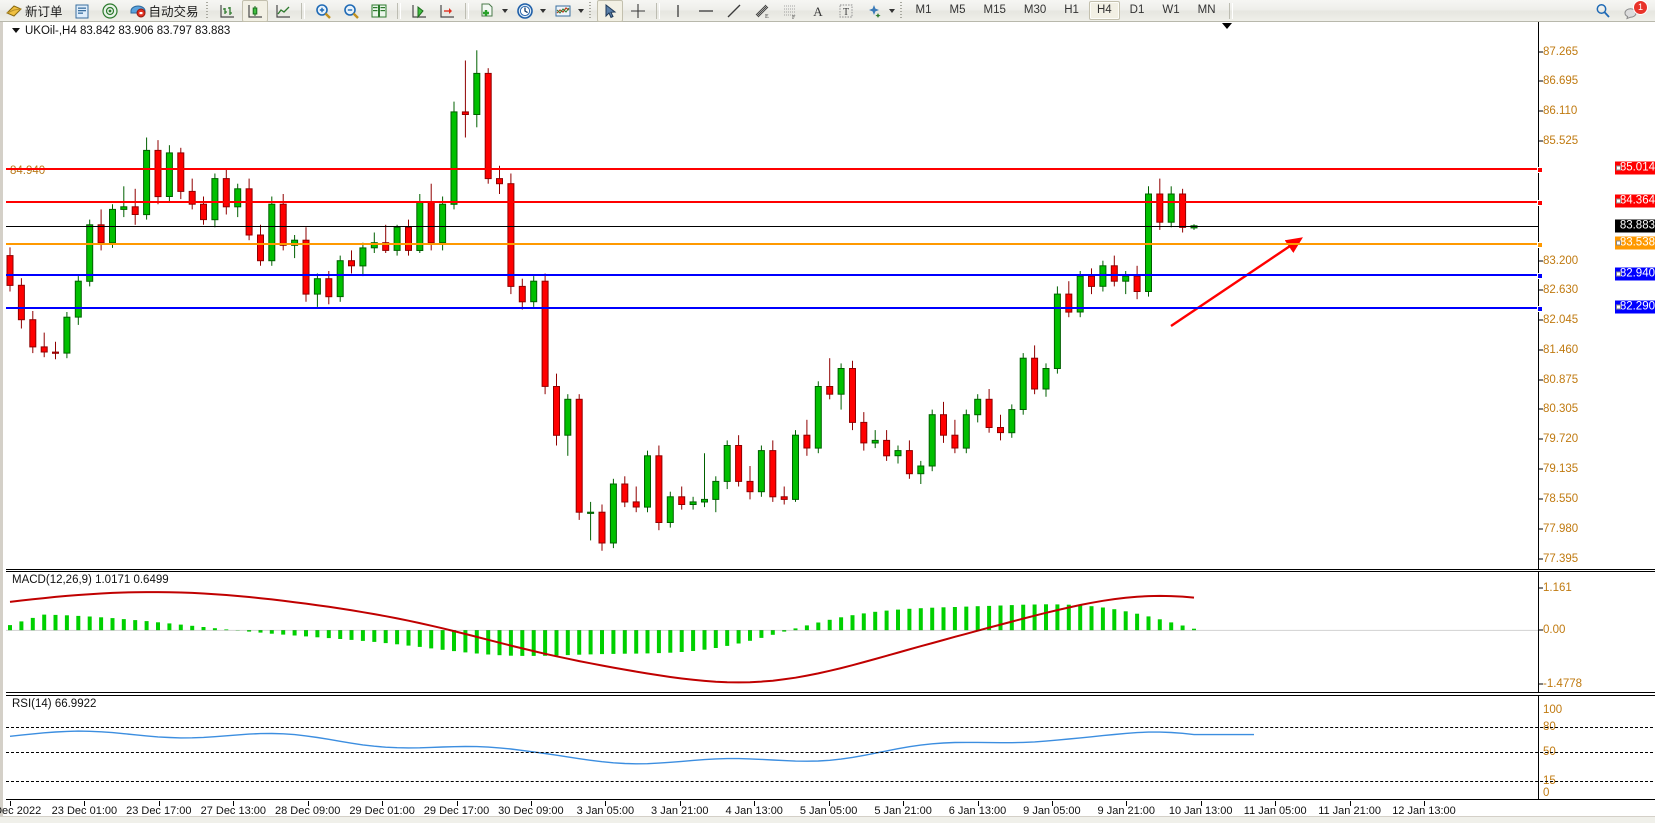 This screenshot has height=823, width=1655. What do you see at coordinates (903, 811) in the screenshot?
I see `time-tick: 5 Jan 21:00` at bounding box center [903, 811].